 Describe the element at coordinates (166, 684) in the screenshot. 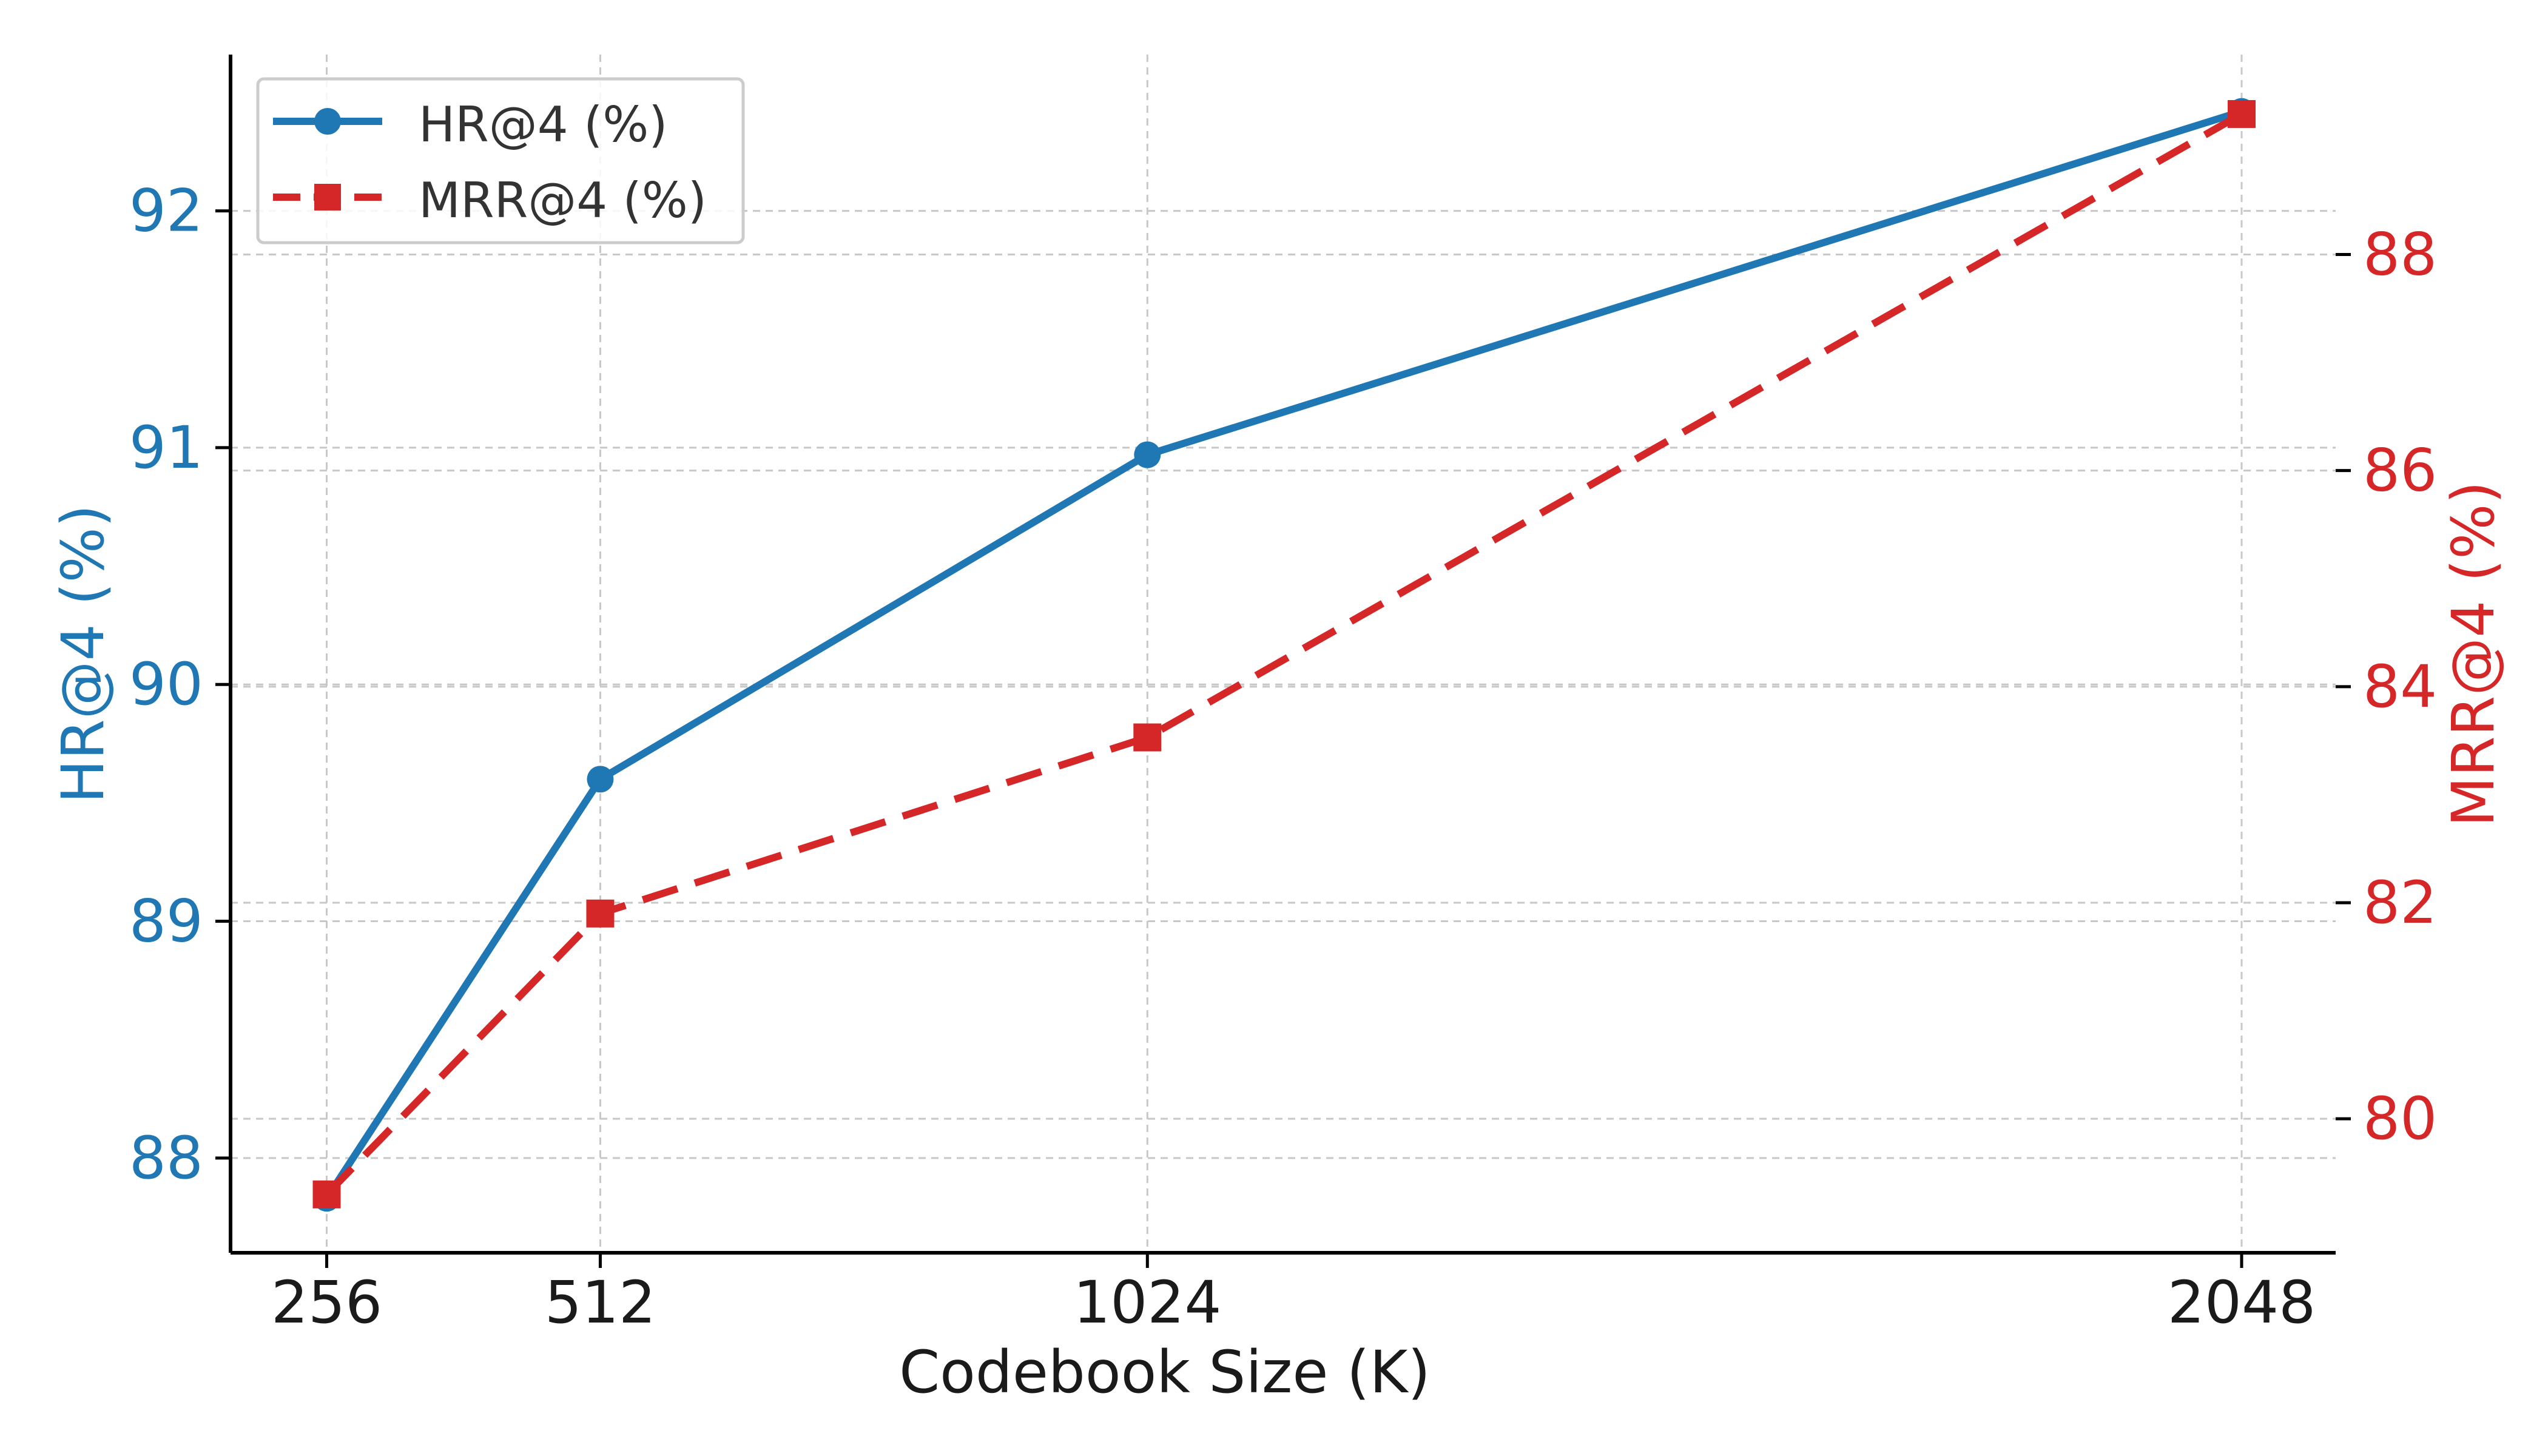

I see `left-y-tick-label: 90` at that location.